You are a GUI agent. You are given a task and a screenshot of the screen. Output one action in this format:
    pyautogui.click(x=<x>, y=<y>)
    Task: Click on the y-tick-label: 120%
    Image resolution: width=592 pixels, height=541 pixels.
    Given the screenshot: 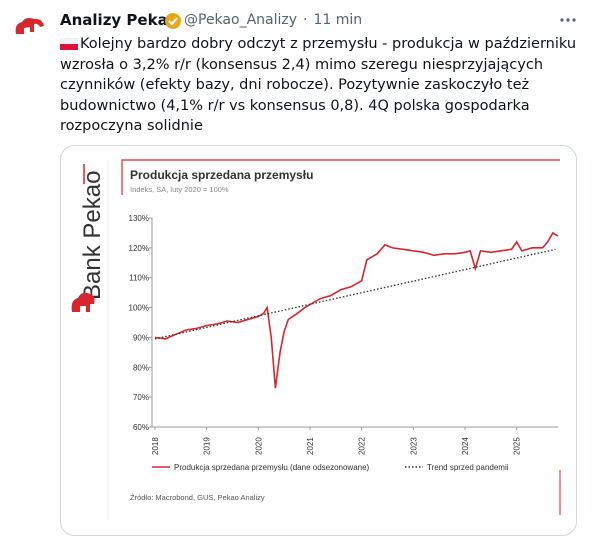 What is the action you would take?
    pyautogui.click(x=139, y=248)
    